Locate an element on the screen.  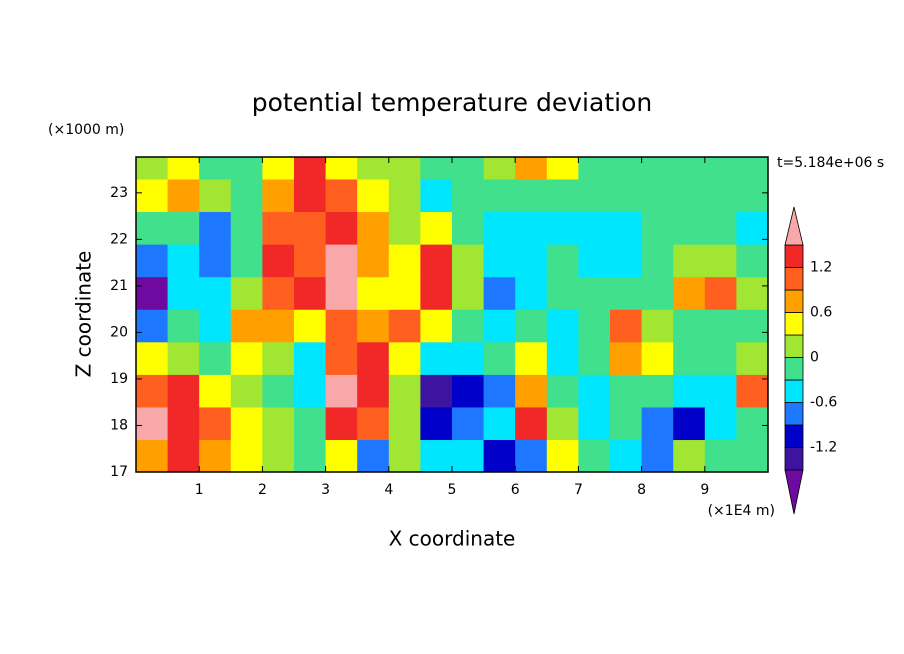
y-axis-label: Z coordinate is located at coordinates (84, 314).